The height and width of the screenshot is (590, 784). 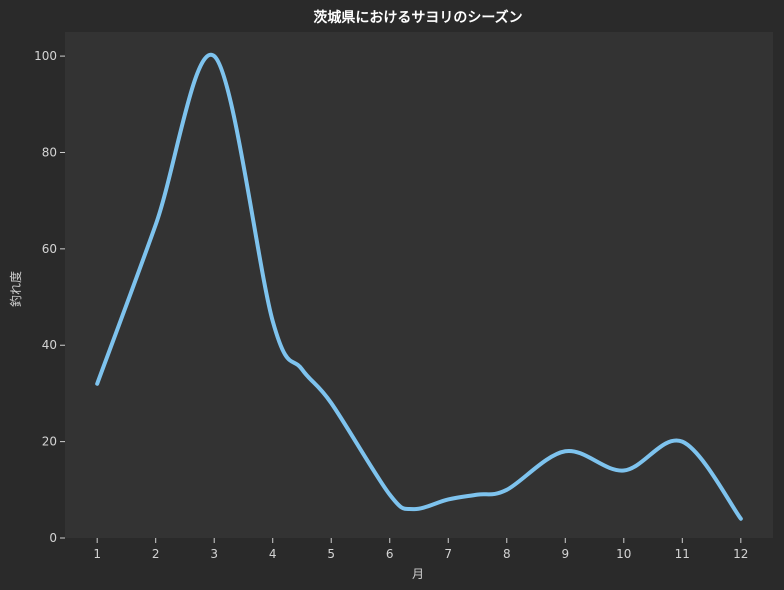 What do you see at coordinates (214, 554) in the screenshot?
I see `x-tick-label: 3` at bounding box center [214, 554].